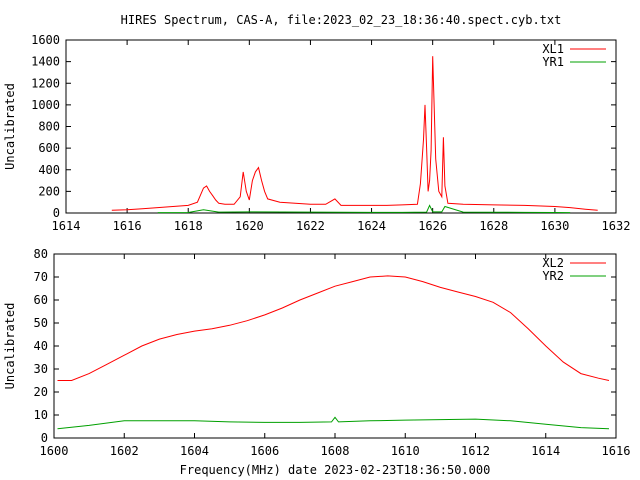 The height and width of the screenshot is (480, 640). I want to click on bottom-x-tick-label: 1614, so click(545, 451).